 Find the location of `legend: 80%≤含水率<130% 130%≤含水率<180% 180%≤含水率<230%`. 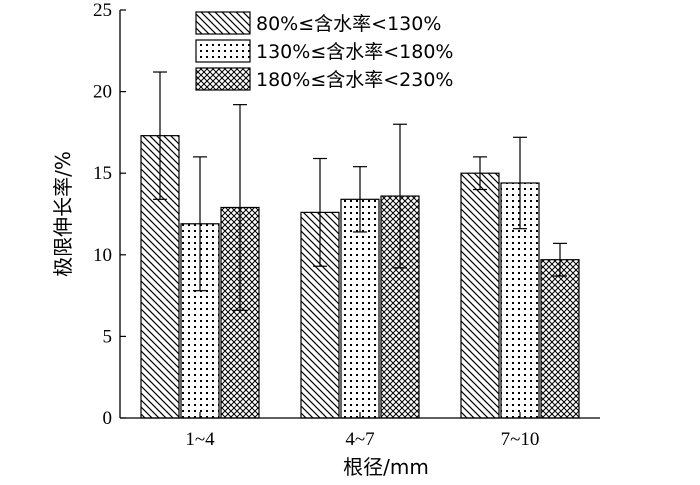

legend: 80%≤含水率<130% 130%≤含水率<180% 180%≤含水率<230% is located at coordinates (324, 51).